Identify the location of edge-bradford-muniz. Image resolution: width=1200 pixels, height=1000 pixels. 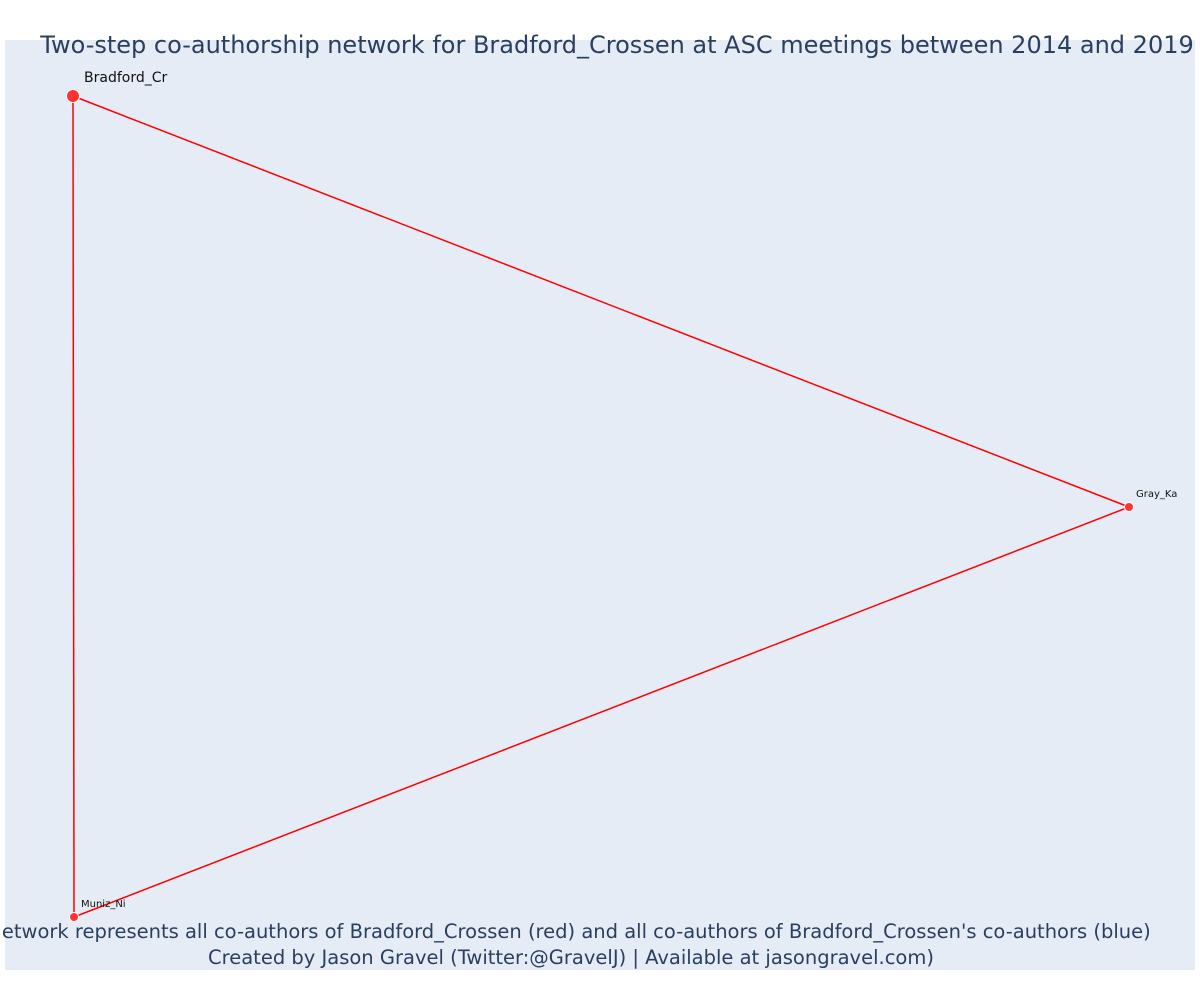
(73, 506).